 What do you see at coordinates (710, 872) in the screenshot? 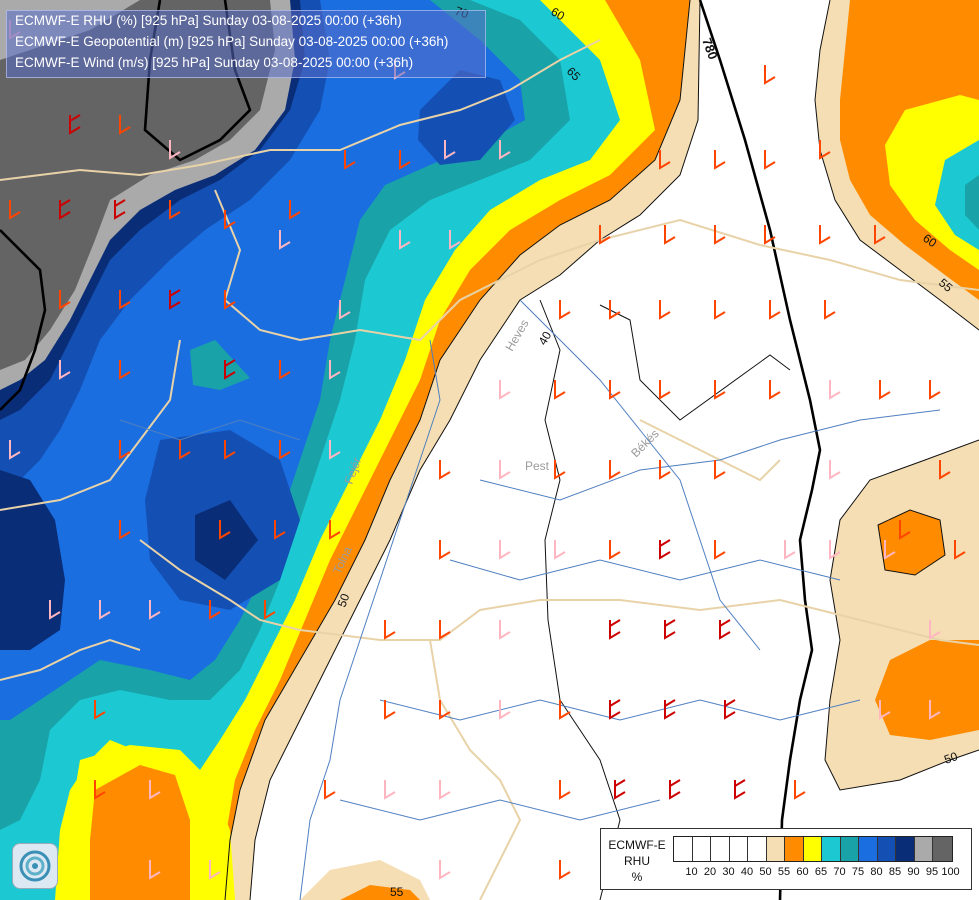
I see `legend-tick: 20` at bounding box center [710, 872].